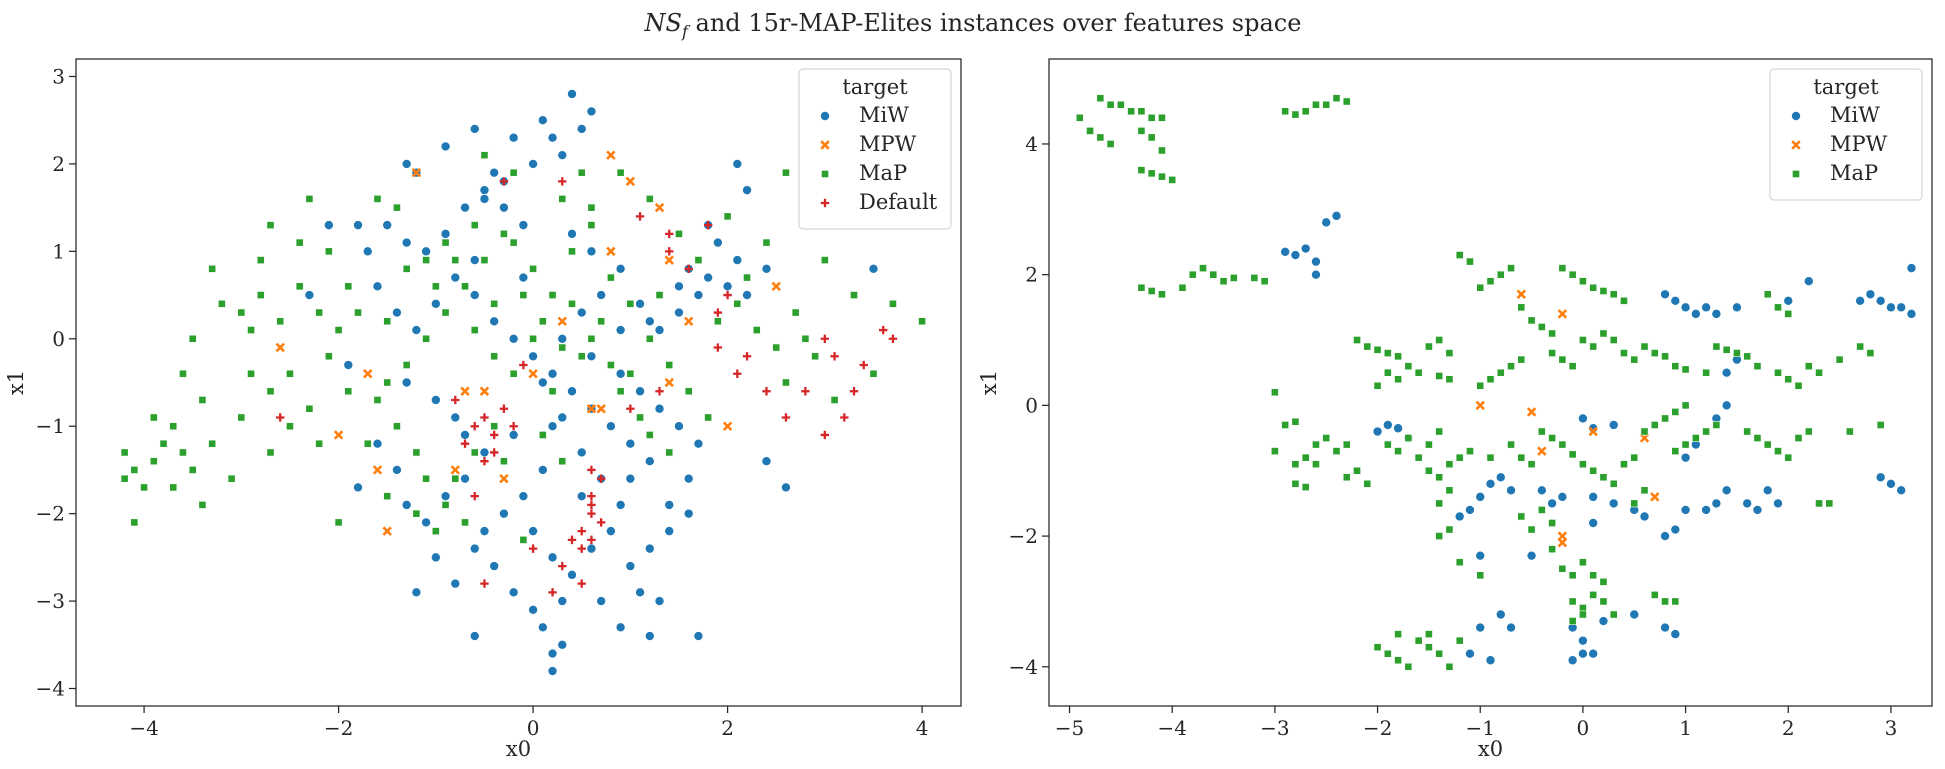 The width and height of the screenshot is (1945, 769). Describe the element at coordinates (1031, 405) in the screenshot. I see `right-y-tick-label: 0` at that location.